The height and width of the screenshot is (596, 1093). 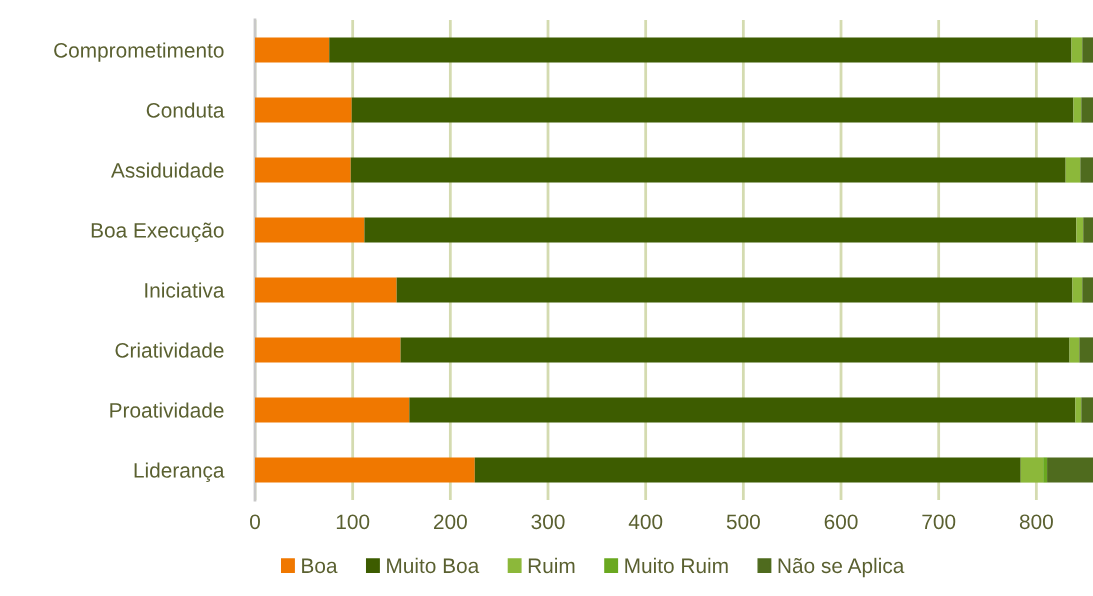 I want to click on x-tick-label: 100, so click(x=353, y=522).